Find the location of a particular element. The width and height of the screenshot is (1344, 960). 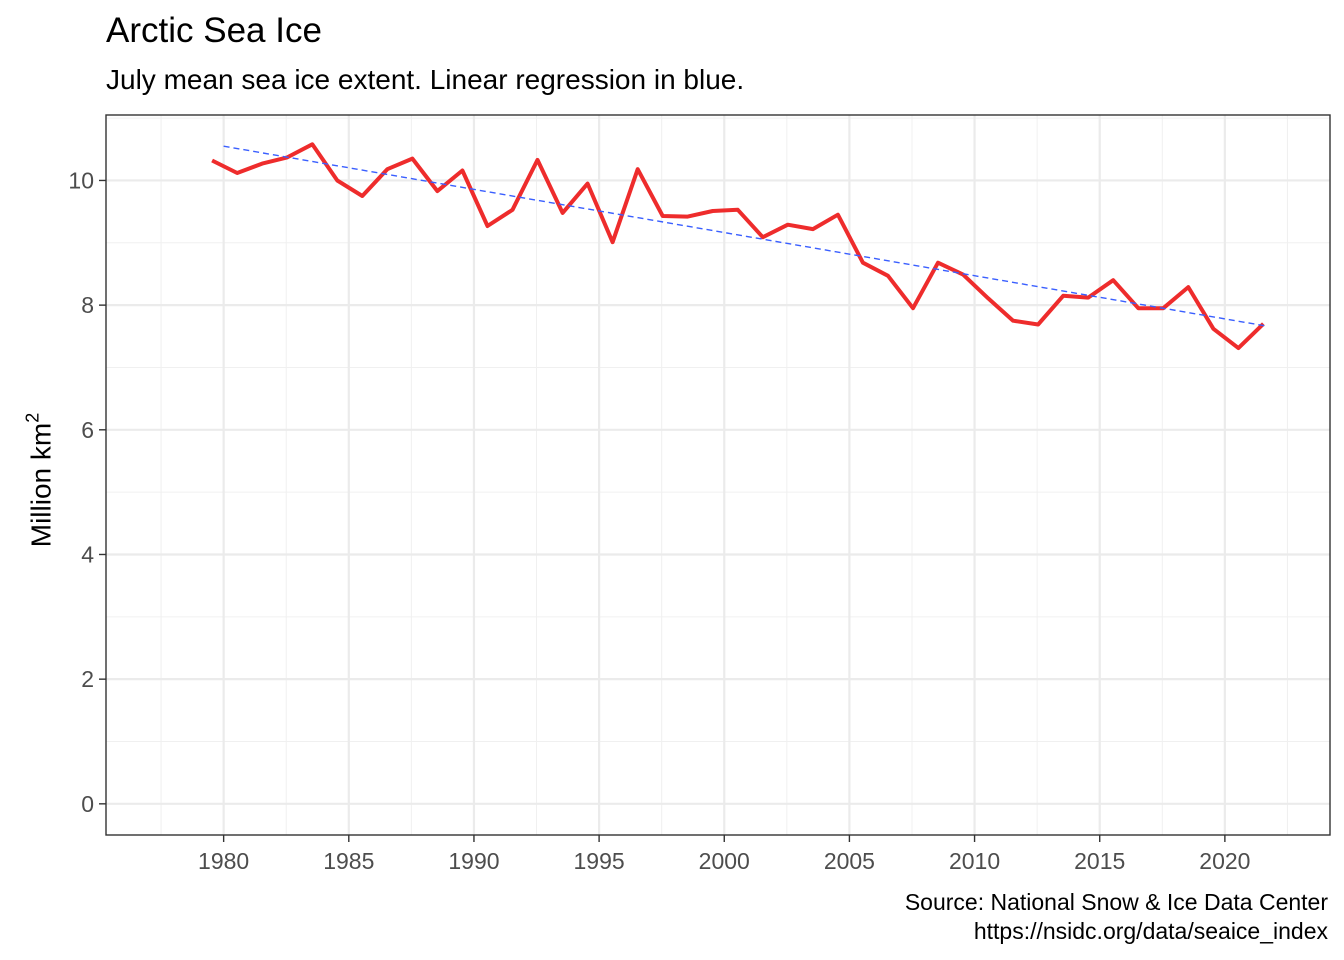

caption-line-url: https://nsidc.org/data/seaice_index is located at coordinates (1150, 931).